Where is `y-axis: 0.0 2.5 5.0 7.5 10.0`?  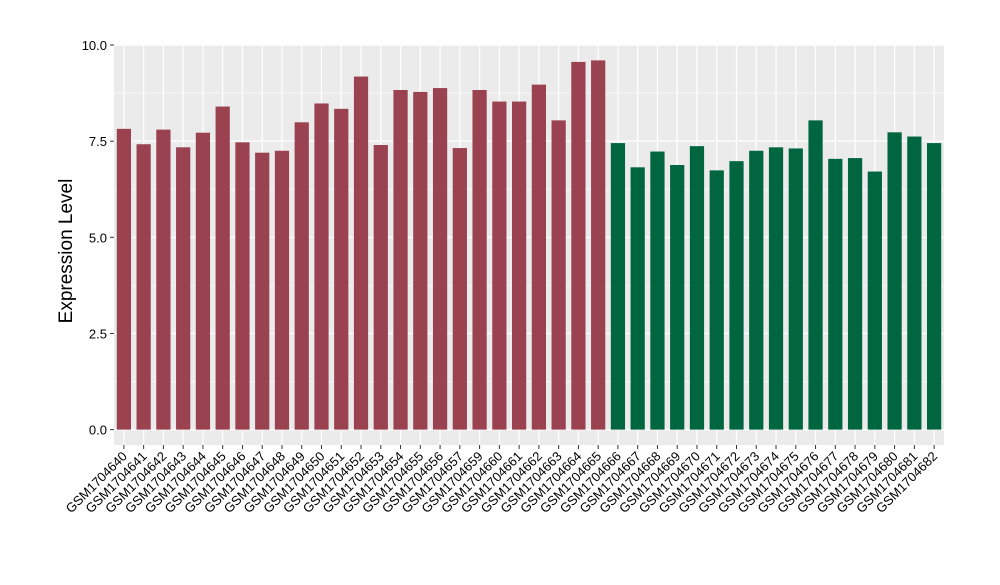 y-axis: 0.0 2.5 5.0 7.5 10.0 is located at coordinates (98, 238).